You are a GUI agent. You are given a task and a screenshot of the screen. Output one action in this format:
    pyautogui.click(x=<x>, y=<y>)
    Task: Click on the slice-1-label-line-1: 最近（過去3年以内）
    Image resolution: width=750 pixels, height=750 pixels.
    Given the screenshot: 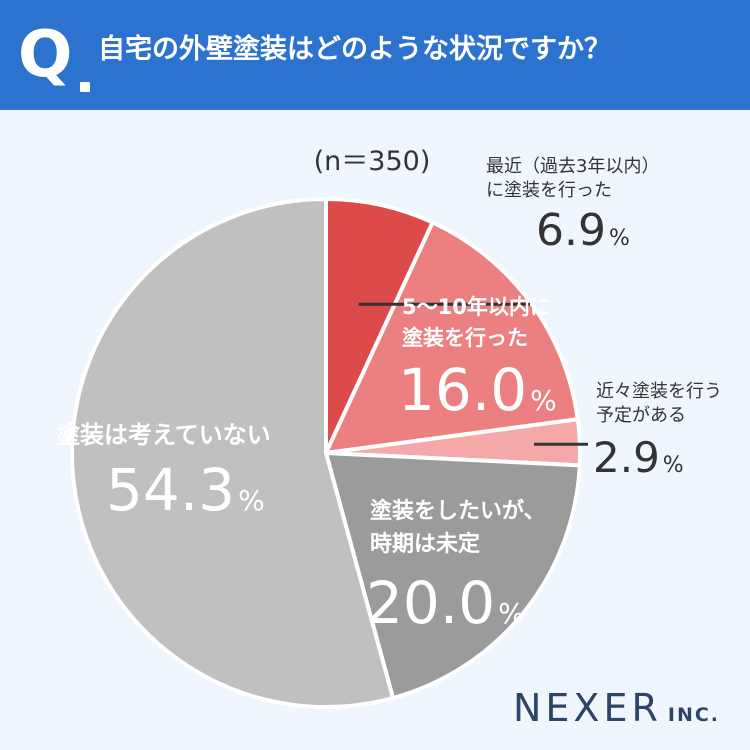 What is the action you would take?
    pyautogui.click(x=572, y=166)
    